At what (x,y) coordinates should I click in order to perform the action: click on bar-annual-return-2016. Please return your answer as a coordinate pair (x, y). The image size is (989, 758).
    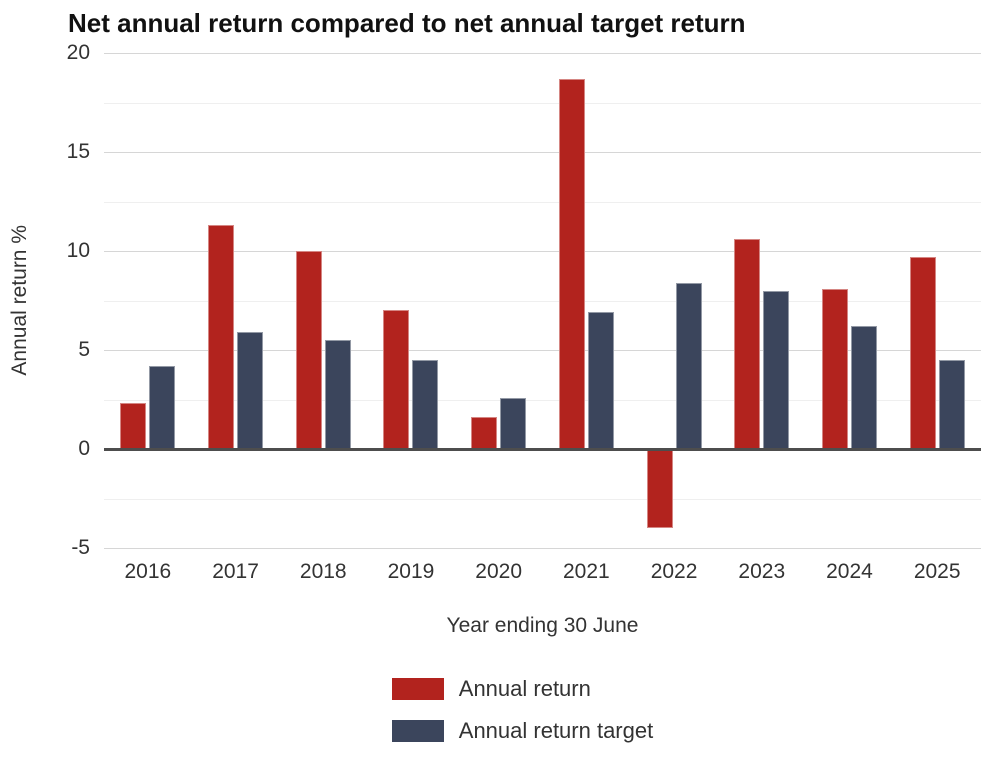
    Looking at the image, I should click on (133, 426).